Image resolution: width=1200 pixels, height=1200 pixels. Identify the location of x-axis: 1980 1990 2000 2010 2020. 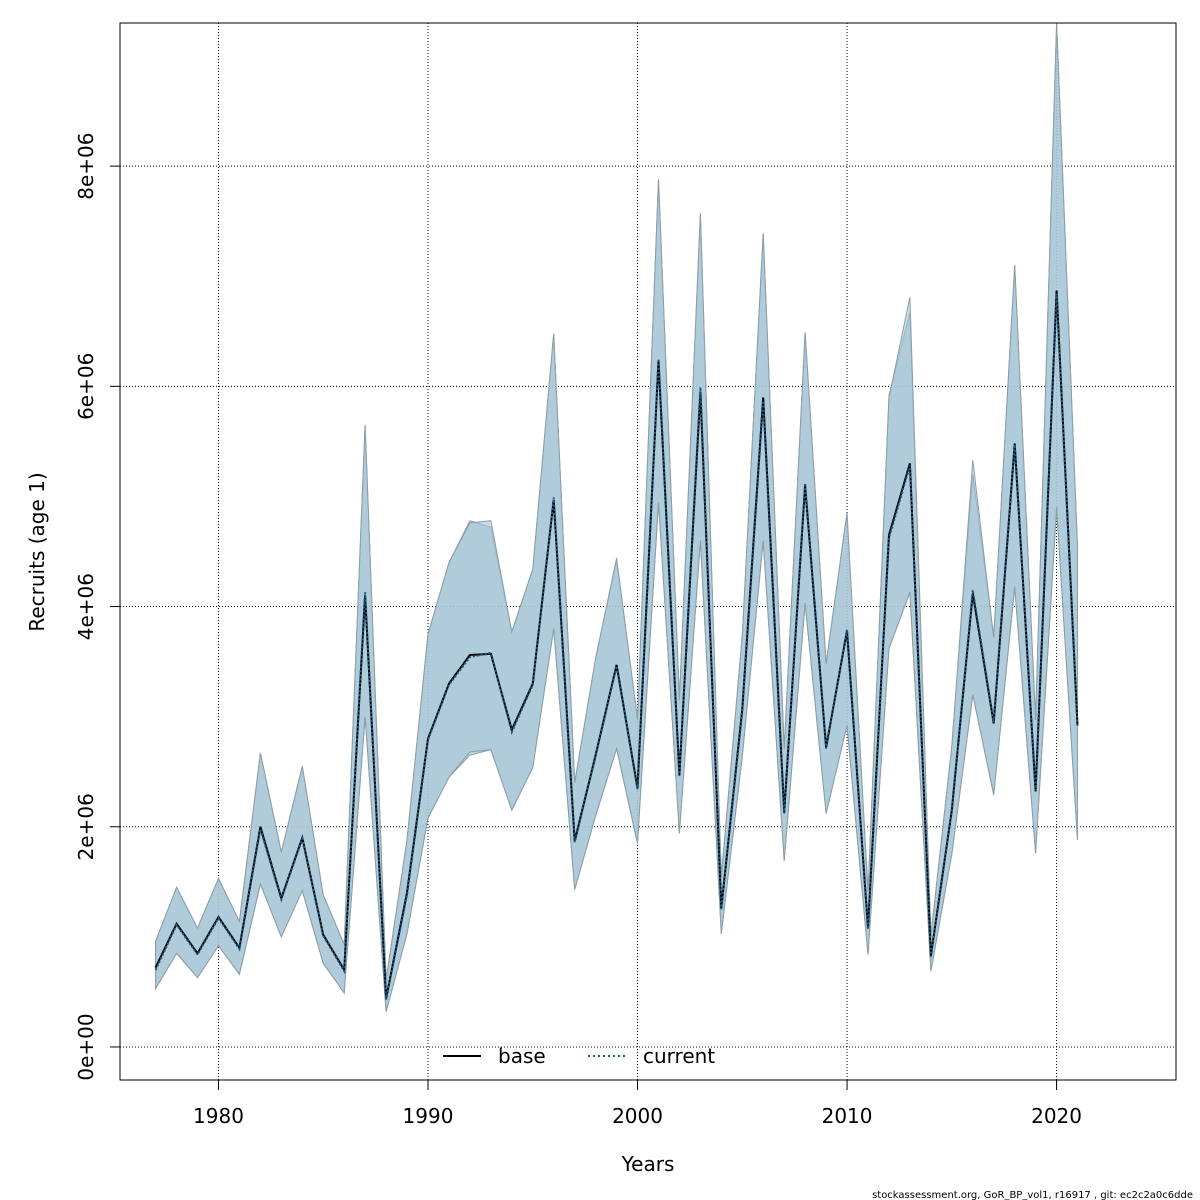
(637, 1104).